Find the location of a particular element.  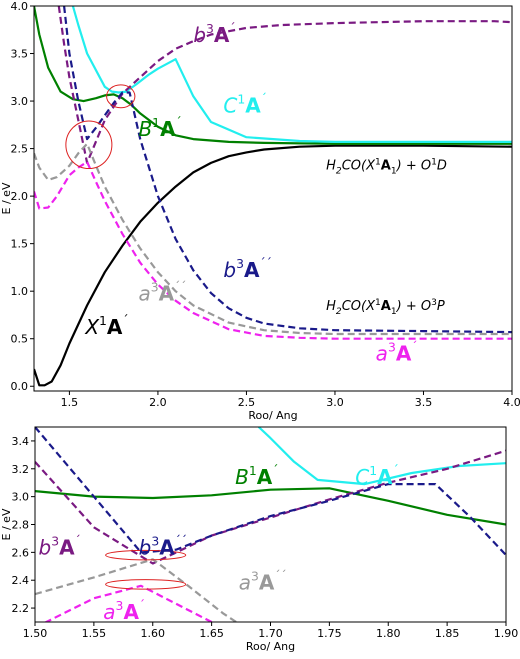

x-tick-label: 1.5 is located at coordinates (70, 402).